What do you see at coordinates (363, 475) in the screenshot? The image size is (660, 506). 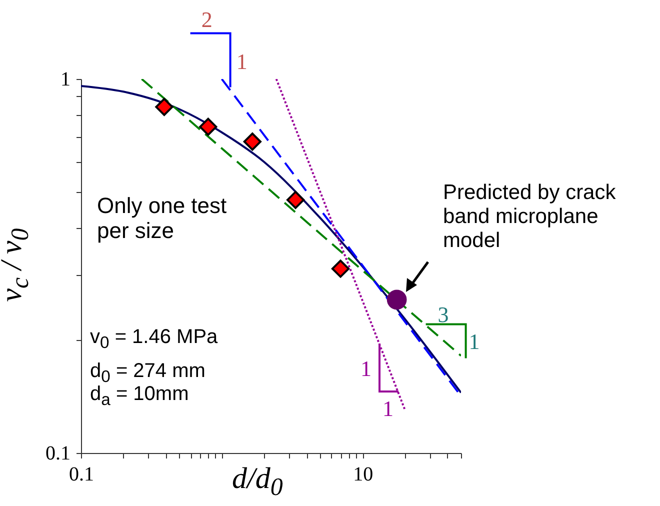 I see `x-tick-label: 10` at bounding box center [363, 475].